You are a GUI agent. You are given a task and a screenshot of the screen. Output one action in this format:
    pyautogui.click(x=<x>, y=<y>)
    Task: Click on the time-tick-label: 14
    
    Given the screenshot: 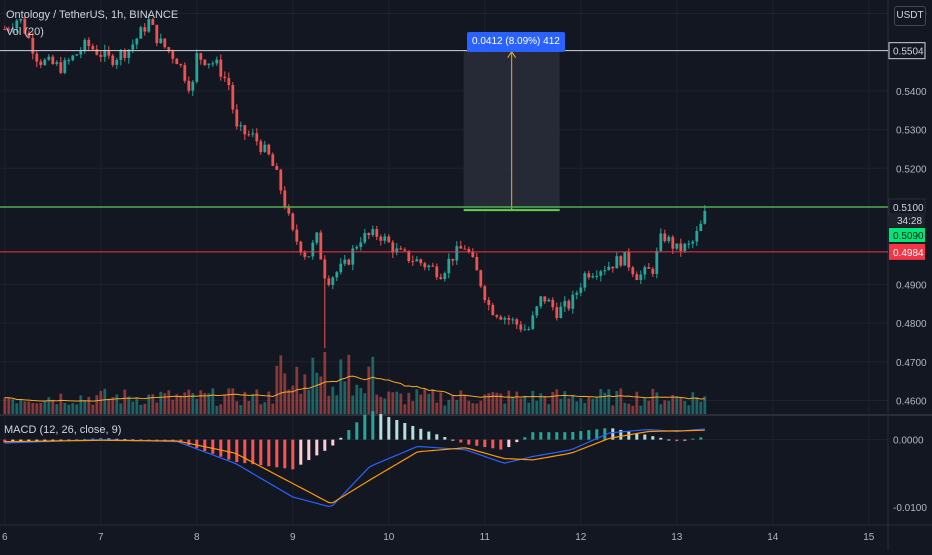 What is the action you would take?
    pyautogui.click(x=773, y=537)
    